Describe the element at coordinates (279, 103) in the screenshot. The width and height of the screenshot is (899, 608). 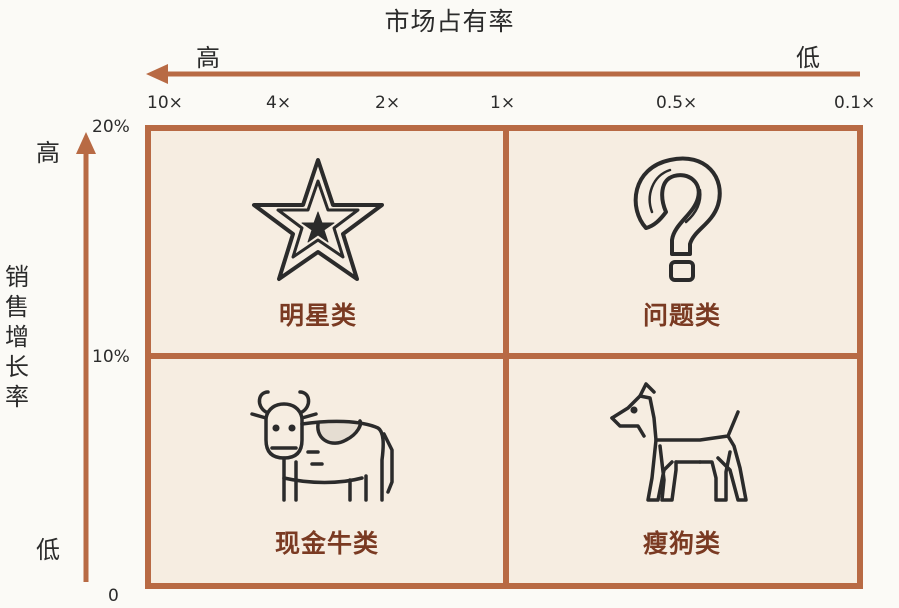
I see `x-tick-4x: 4×` at that location.